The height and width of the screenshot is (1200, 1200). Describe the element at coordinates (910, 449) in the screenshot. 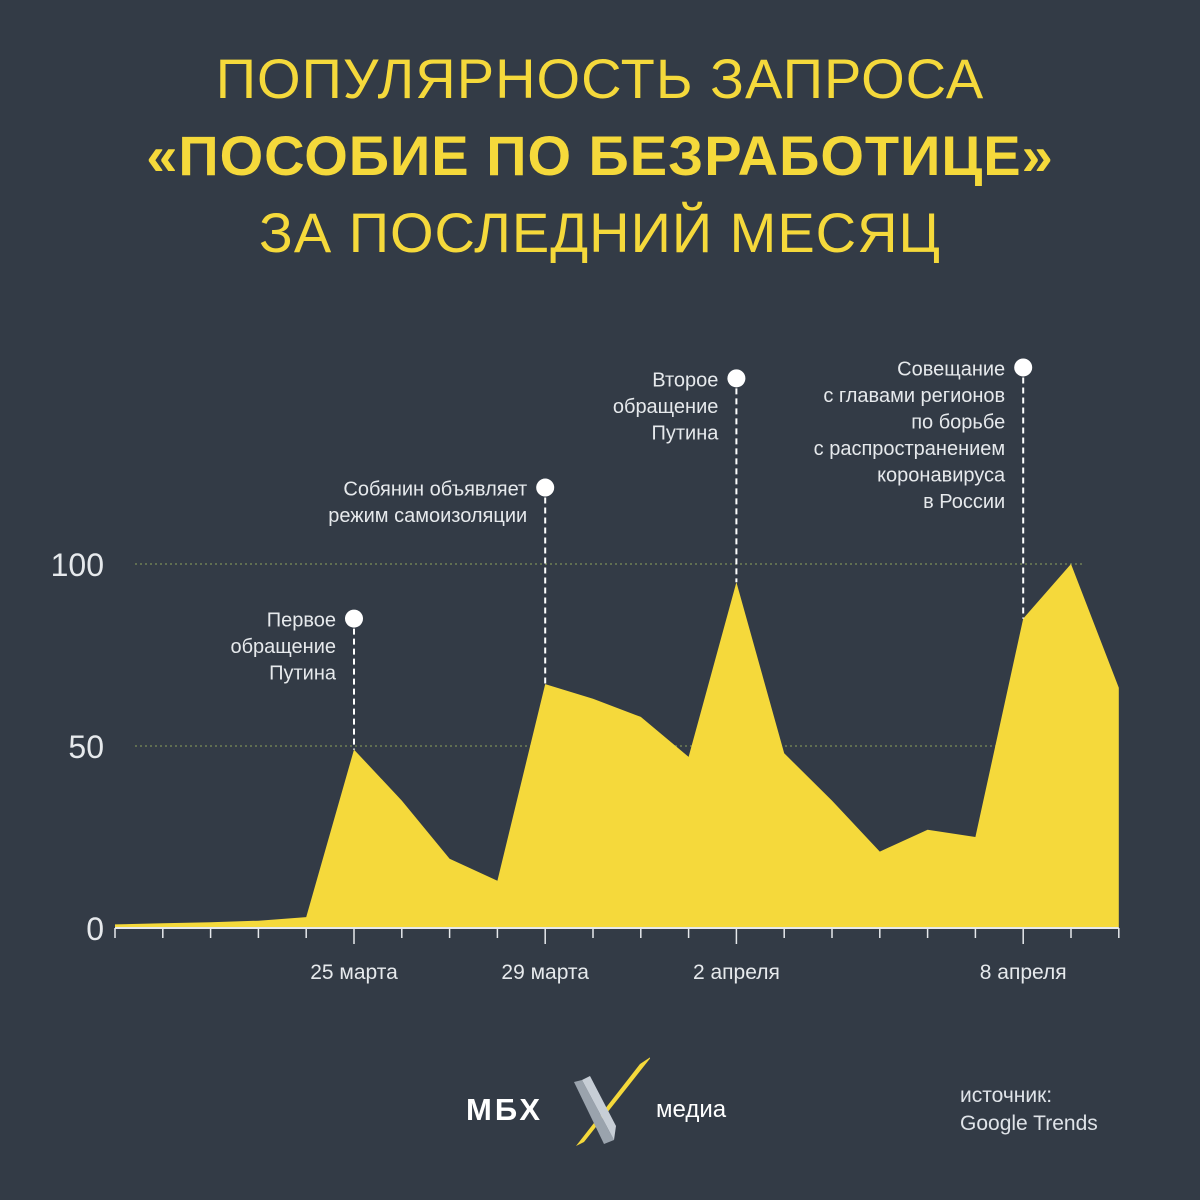

I see `annotation-3-line-3: с распространением` at that location.